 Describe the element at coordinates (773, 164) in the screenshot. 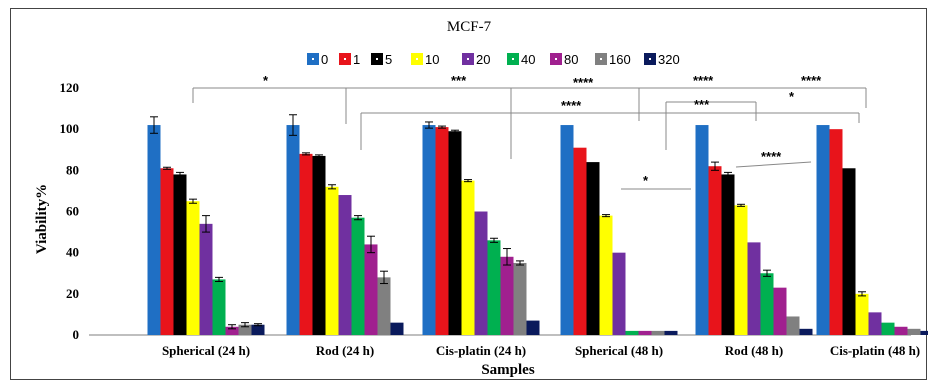

I see `significance-bracket` at that location.